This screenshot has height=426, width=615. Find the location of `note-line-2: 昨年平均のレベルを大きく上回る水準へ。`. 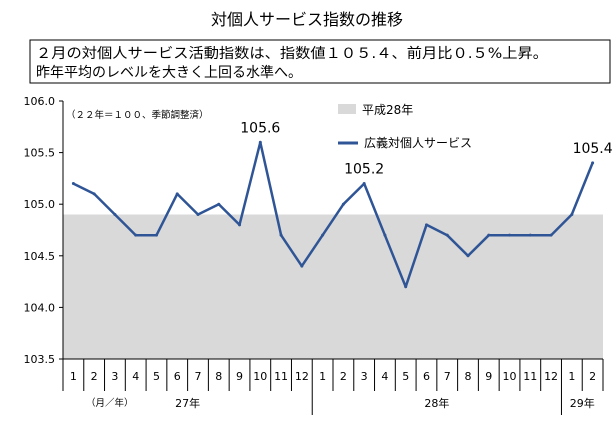

note-line-2: 昨年平均のレベルを大きく上回る水準へ。 is located at coordinates (169, 73).